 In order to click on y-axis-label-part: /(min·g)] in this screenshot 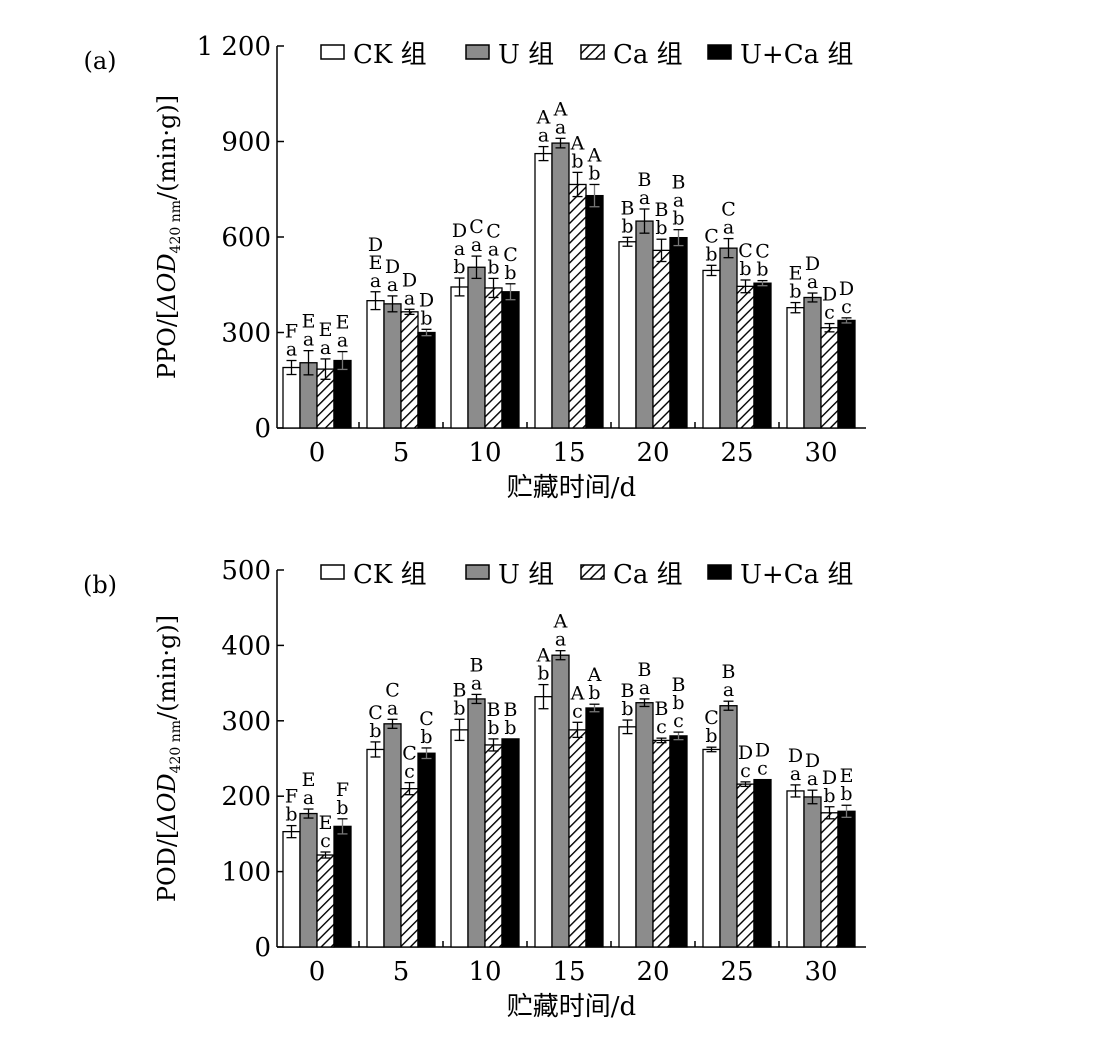, I will do `click(167, 667)`.